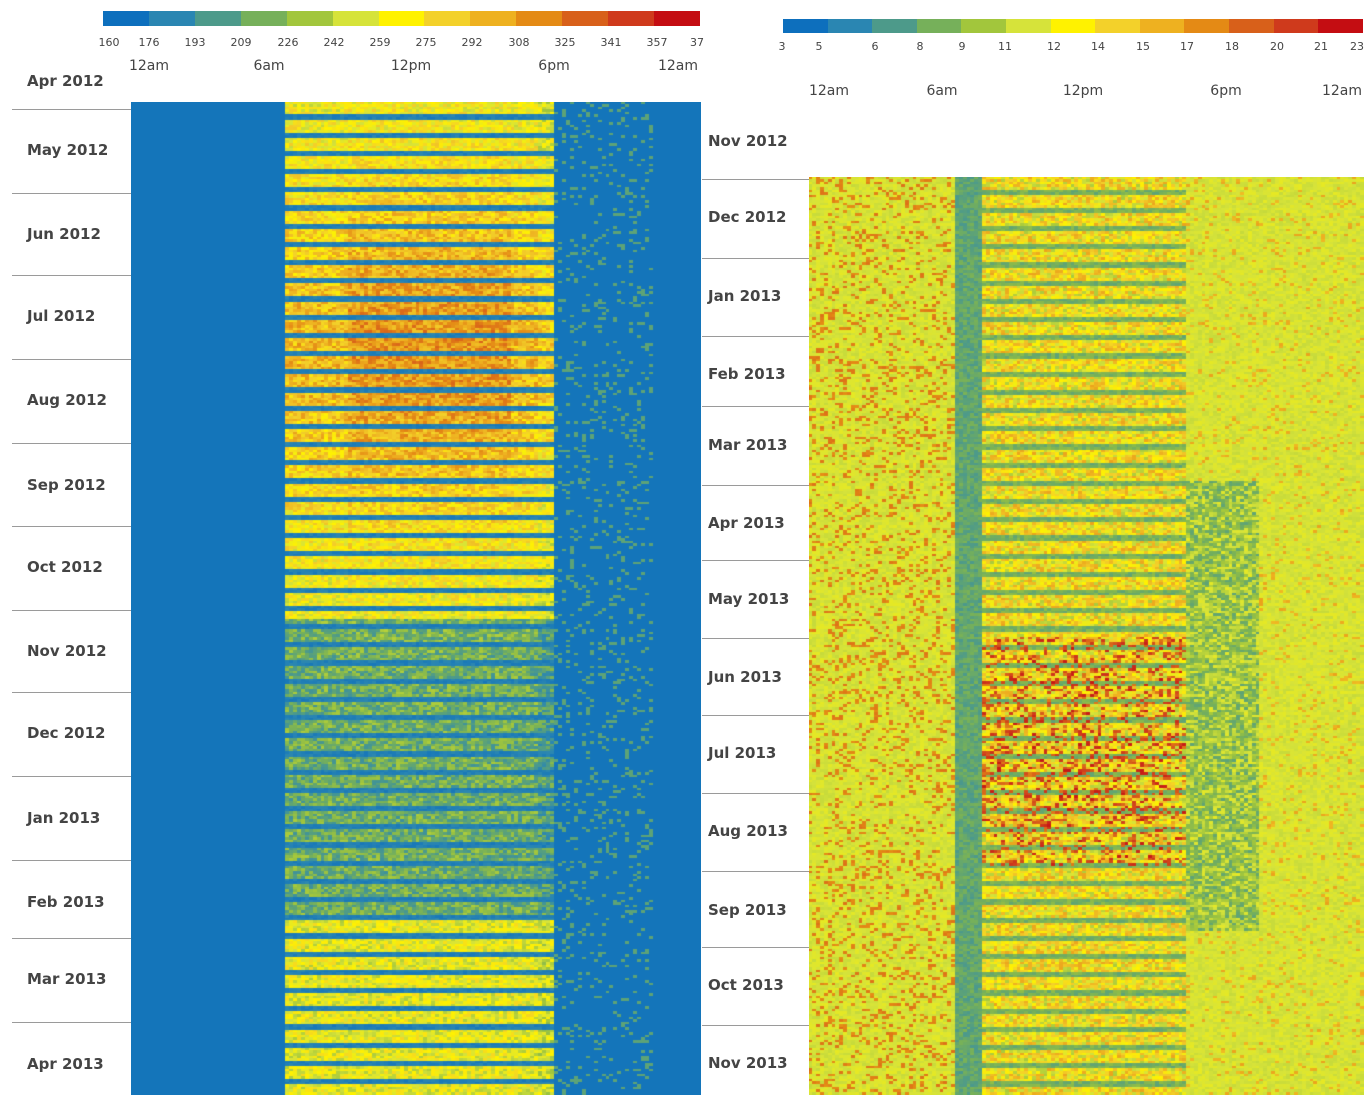 The width and height of the screenshot is (1372, 1095). I want to click on colorbar-tick-label: 325, so click(565, 42).